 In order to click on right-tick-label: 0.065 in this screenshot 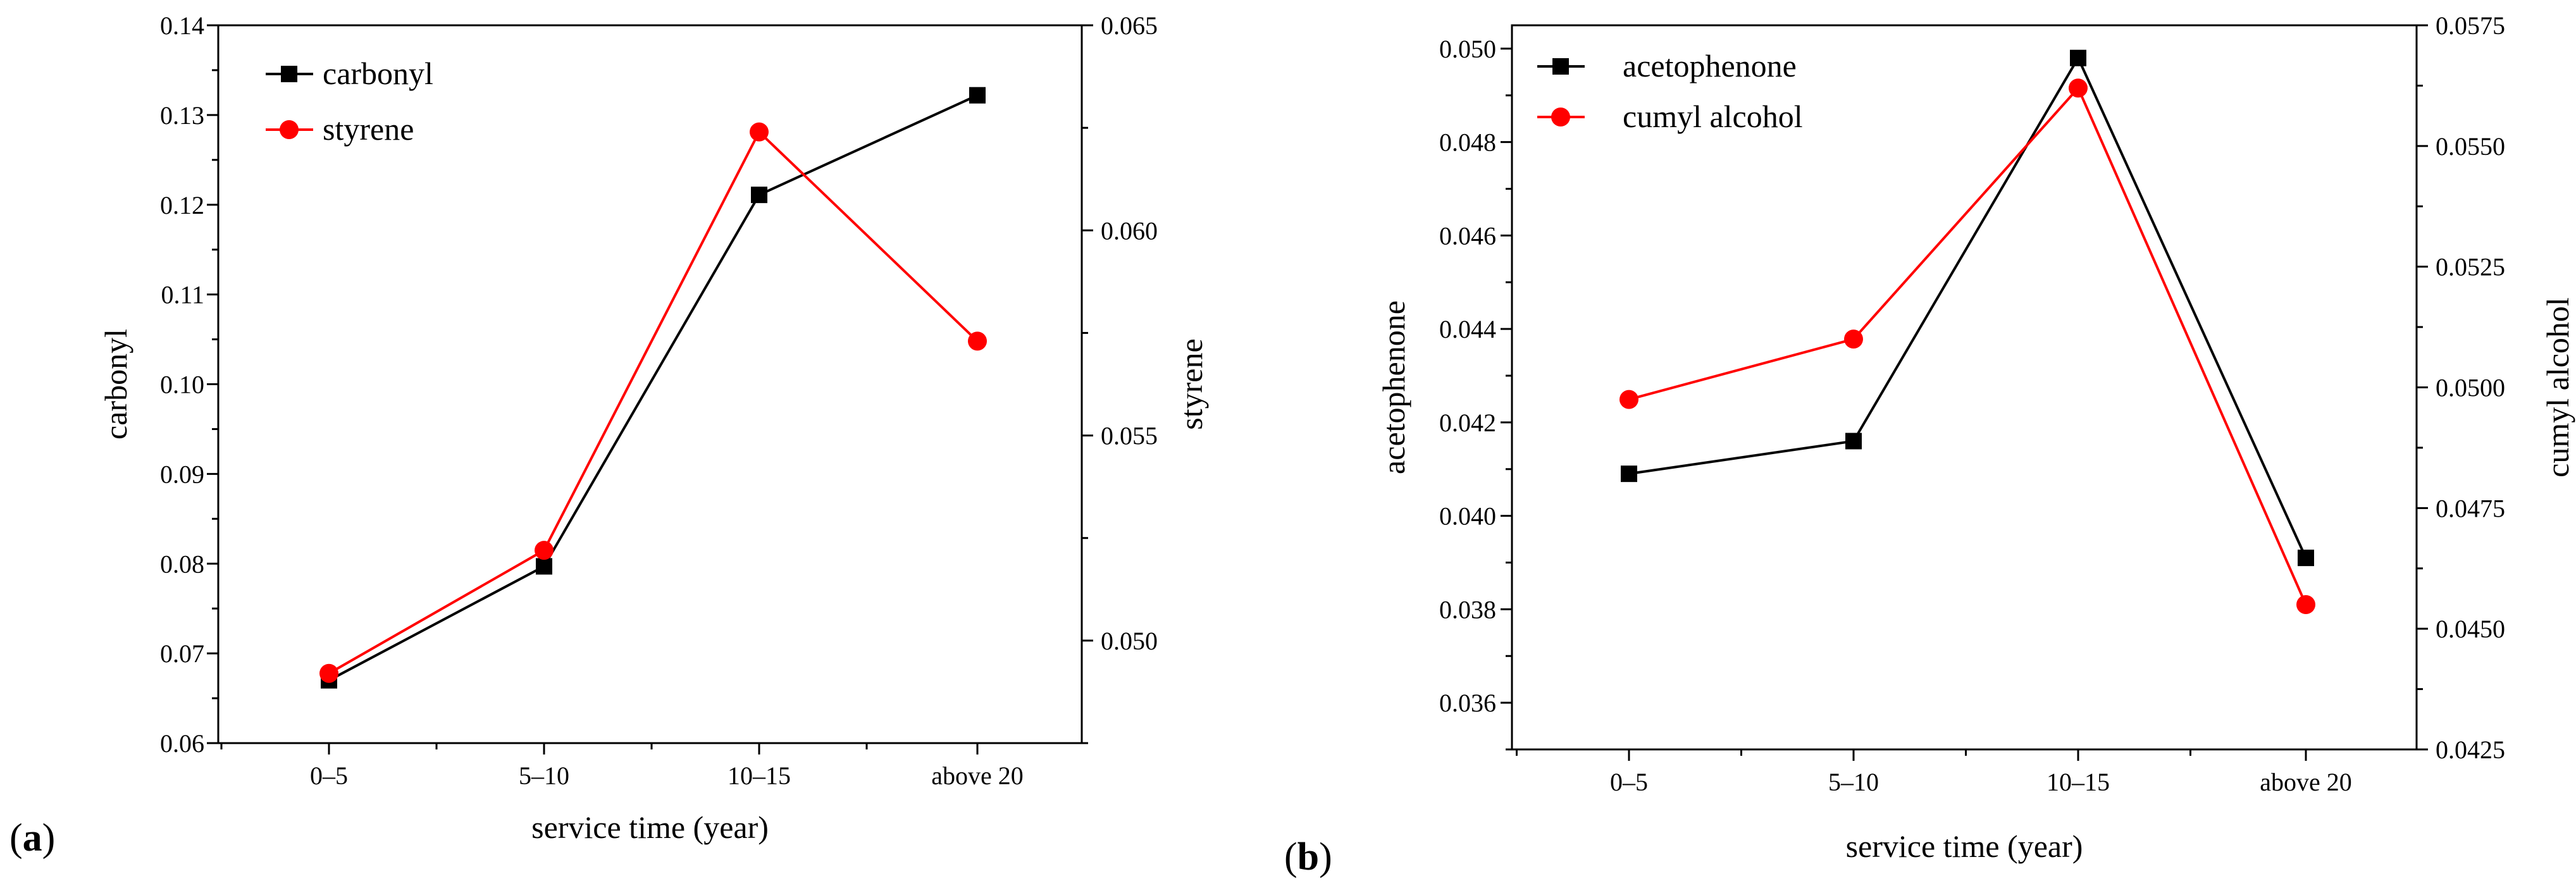, I will do `click(1130, 25)`.